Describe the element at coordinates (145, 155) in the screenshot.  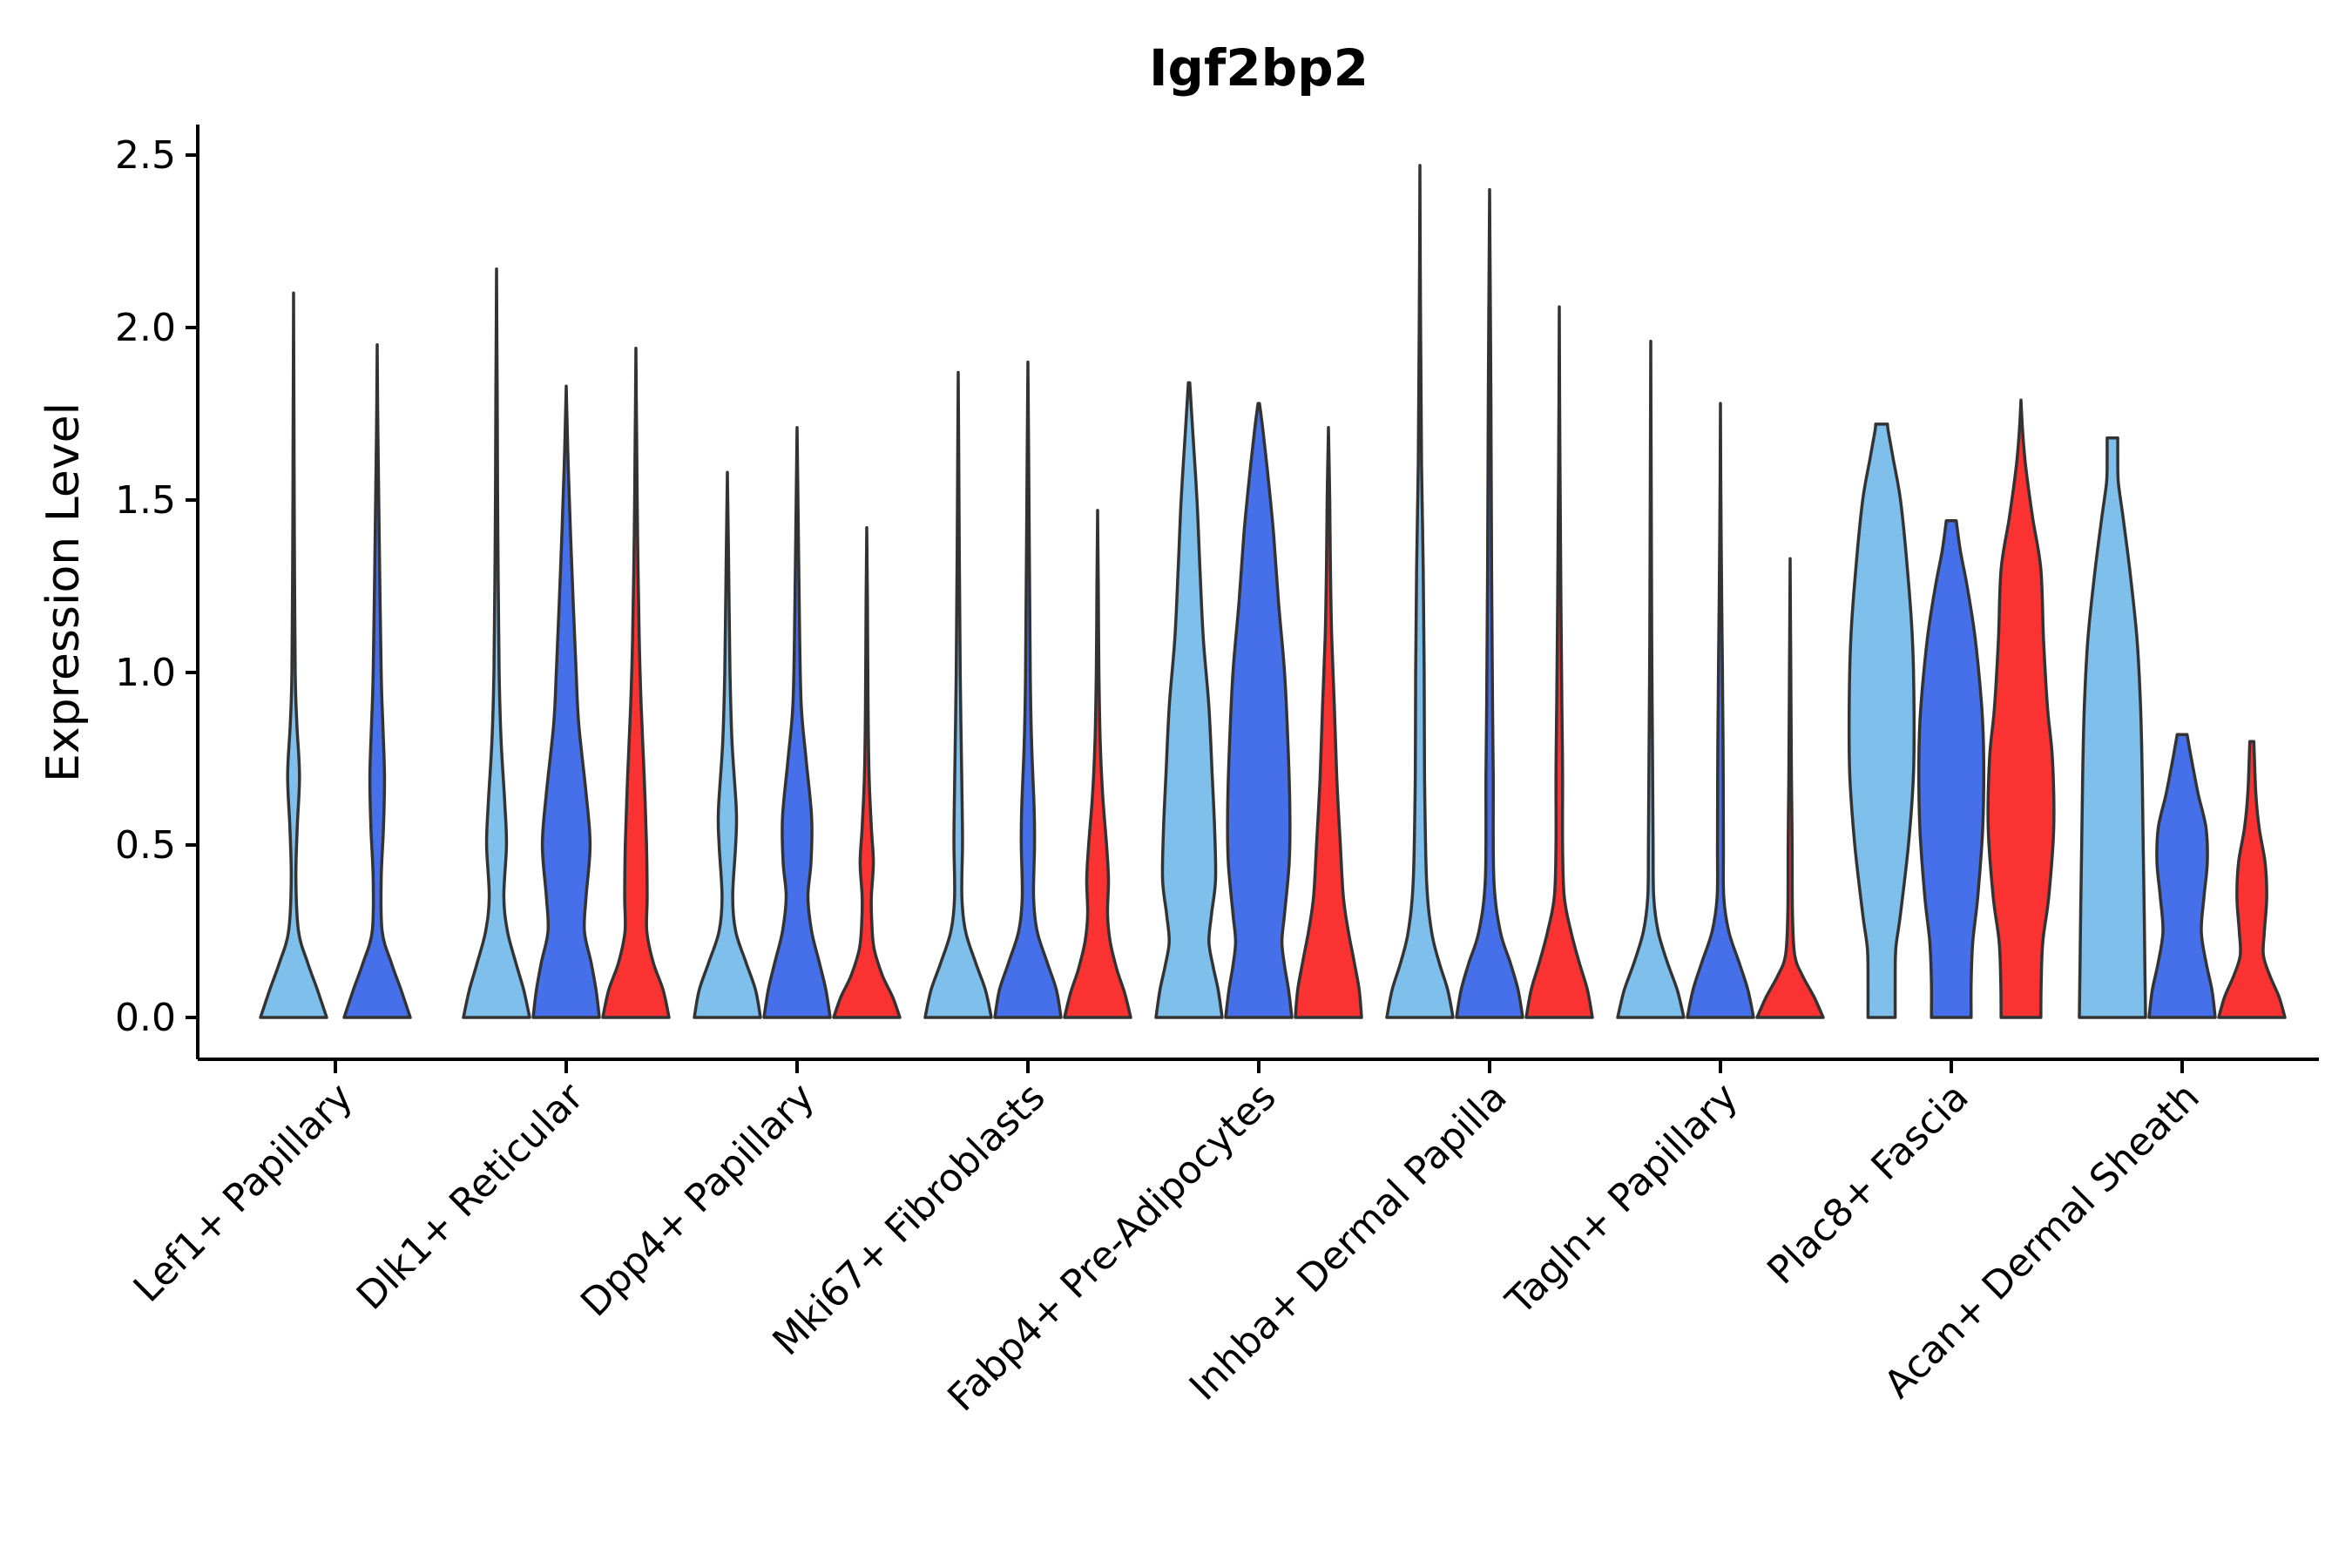
I see `y-tick-label: 2.5` at that location.